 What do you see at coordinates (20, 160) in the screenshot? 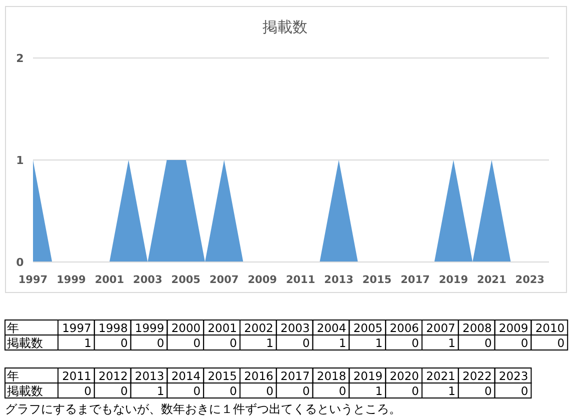
I see `y-tick-label: 1` at bounding box center [20, 160].